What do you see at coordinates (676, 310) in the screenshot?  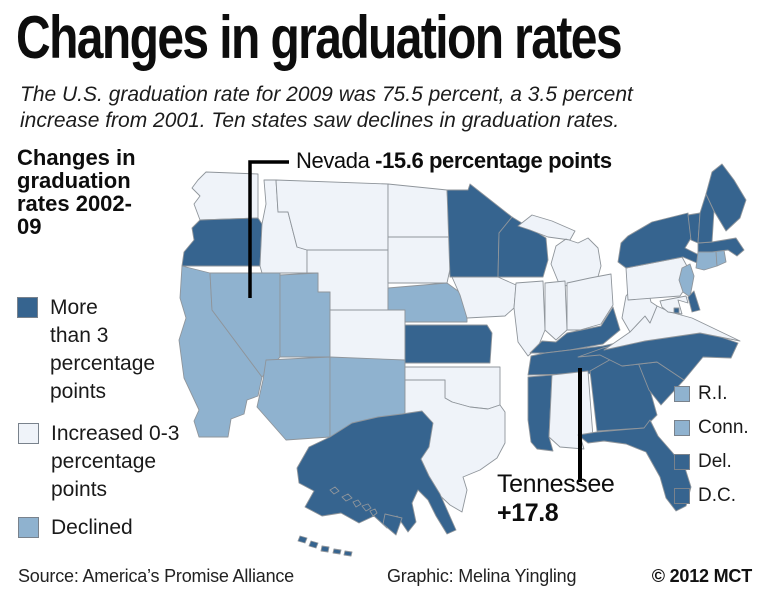 I see `state-DC` at bounding box center [676, 310].